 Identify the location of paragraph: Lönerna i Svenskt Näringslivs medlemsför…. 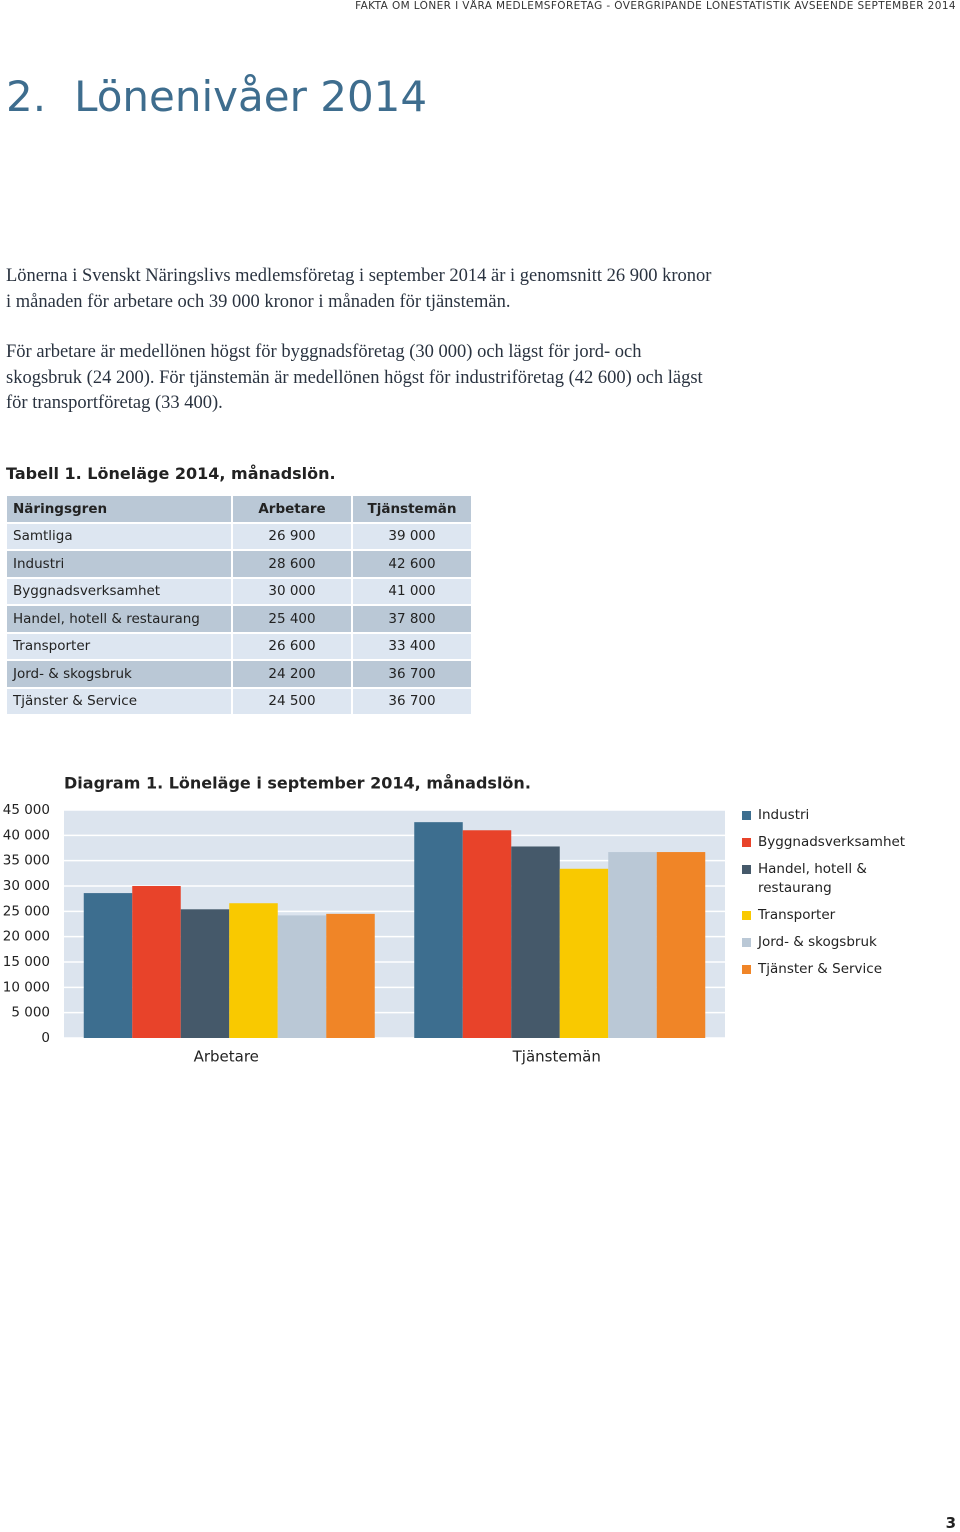
(359, 289).